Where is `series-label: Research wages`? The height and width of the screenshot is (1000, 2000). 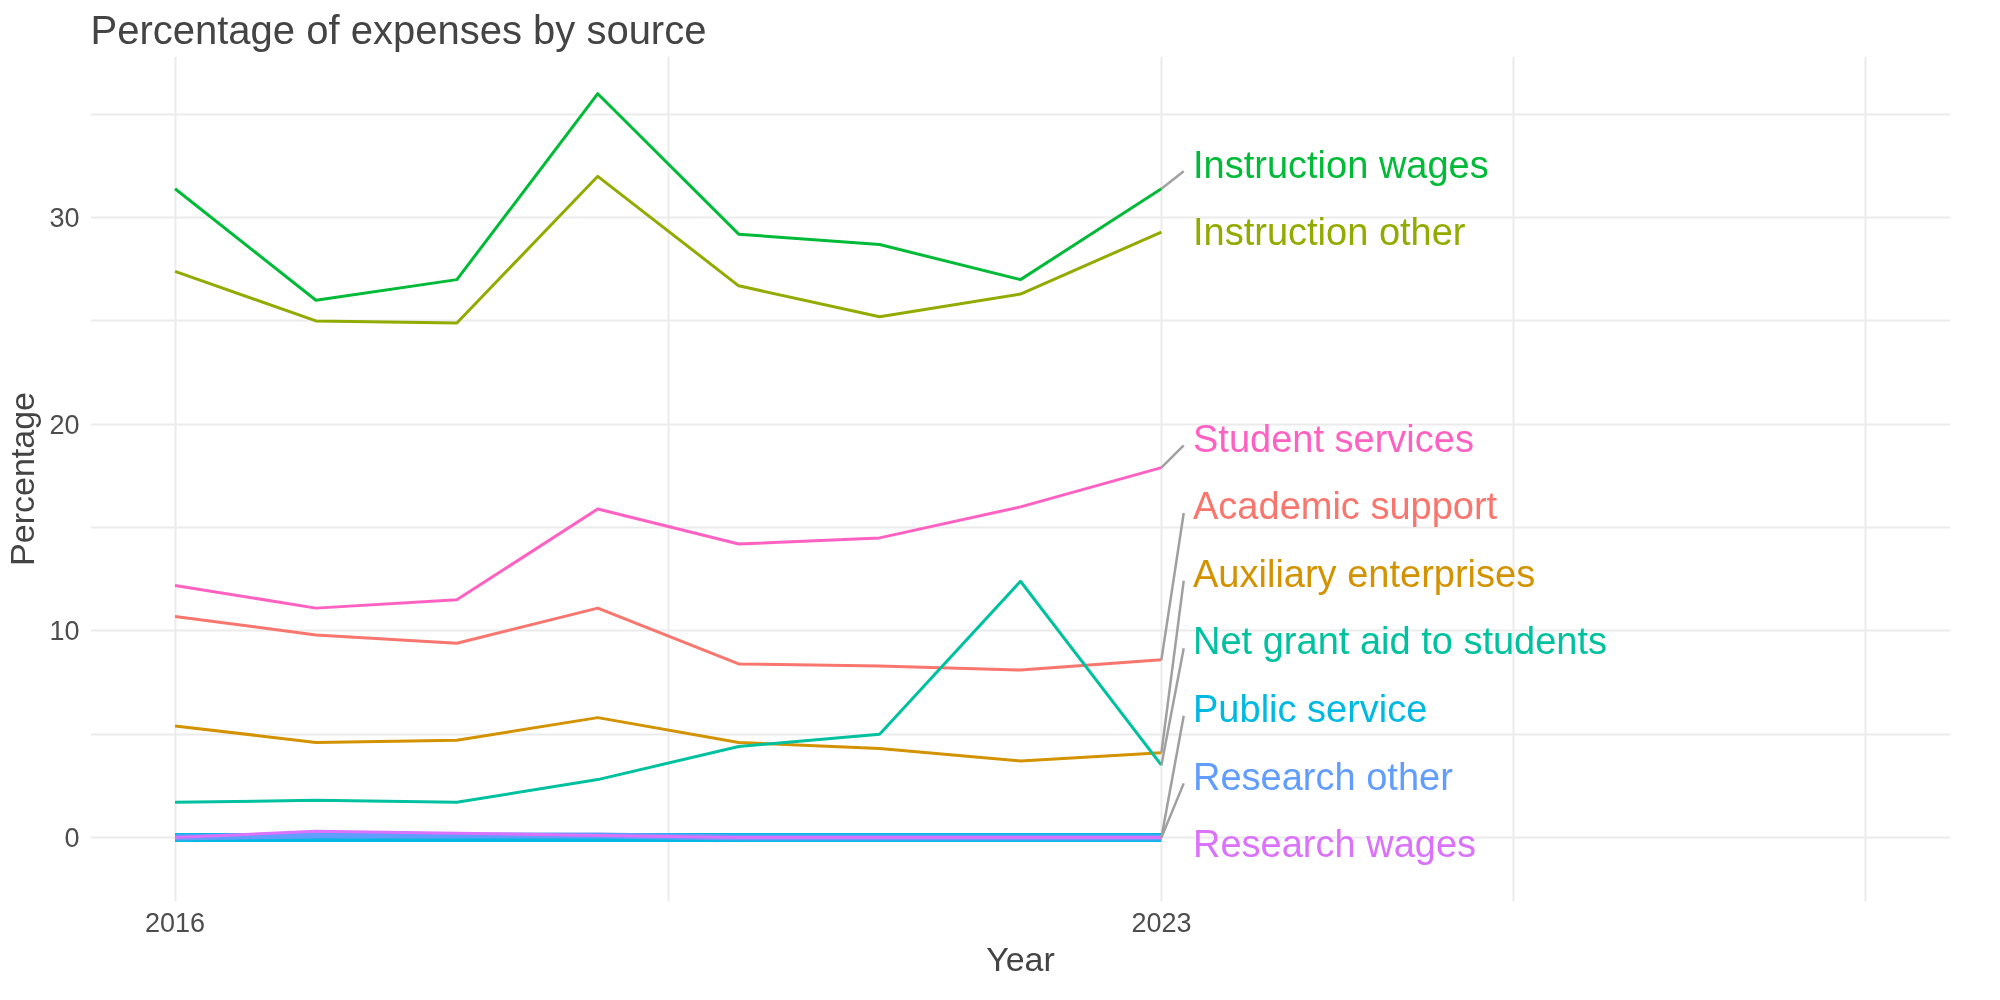 series-label: Research wages is located at coordinates (1335, 844).